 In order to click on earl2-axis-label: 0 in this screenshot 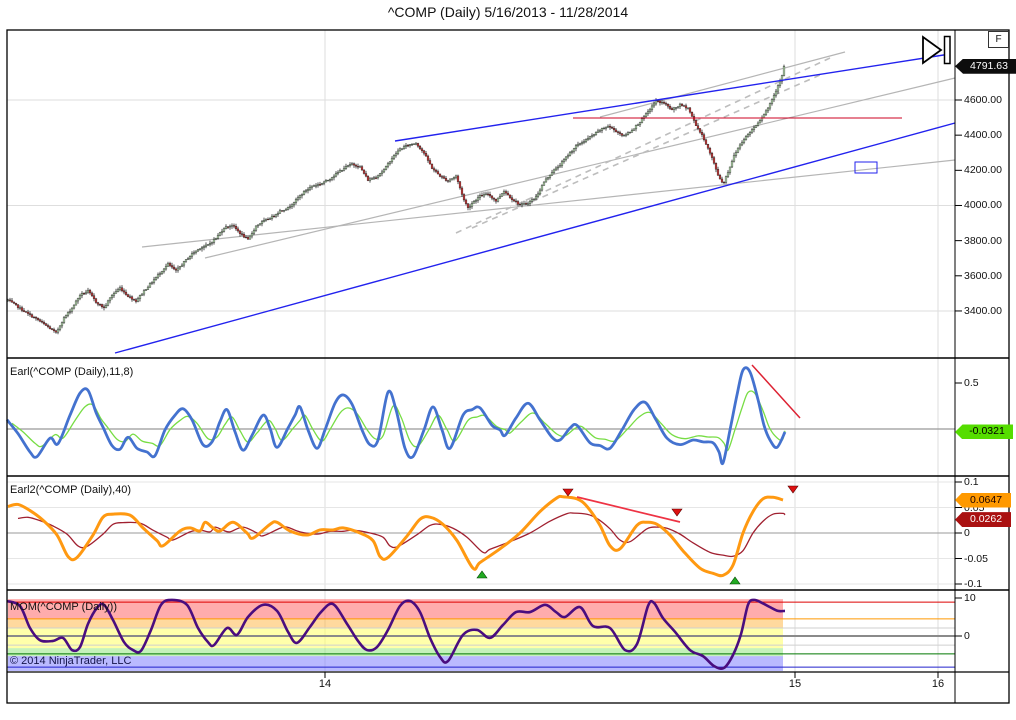, I will do `click(967, 533)`.